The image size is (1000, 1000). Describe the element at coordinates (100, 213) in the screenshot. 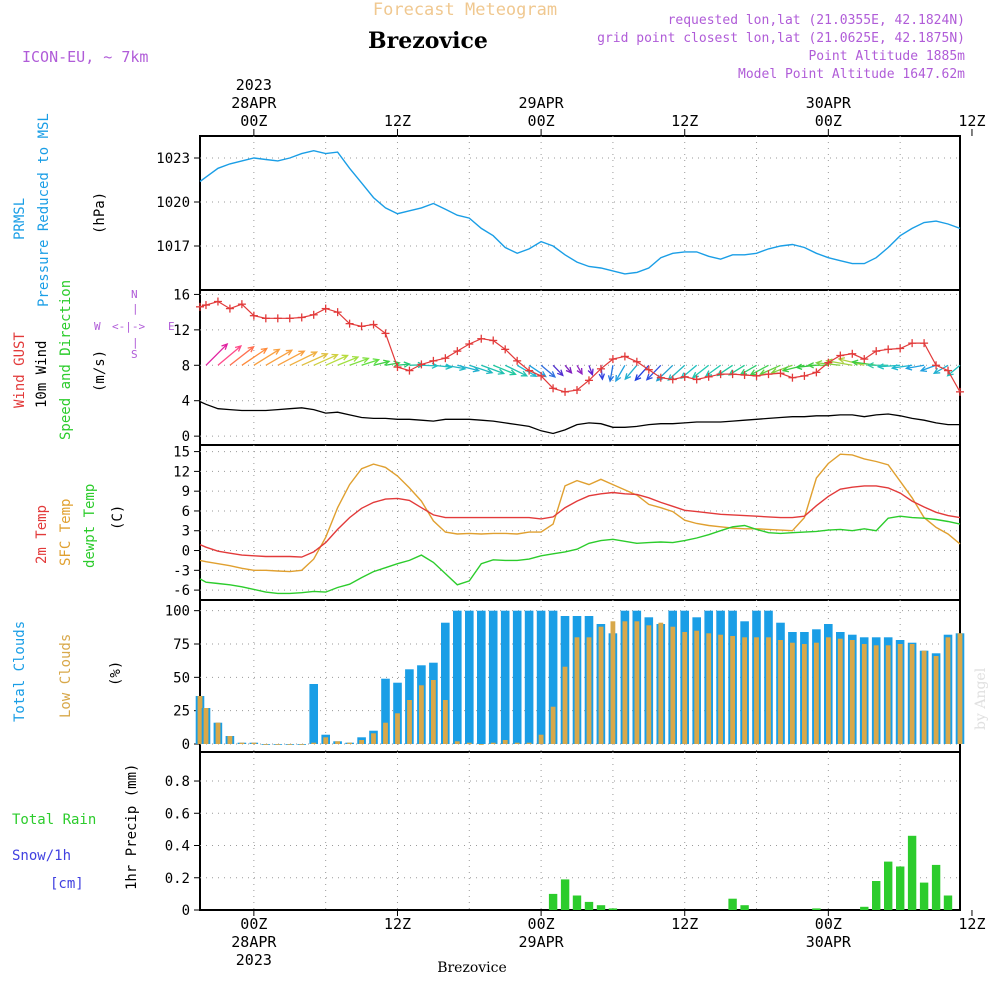

I see `pressure-unit: (hPa)` at that location.